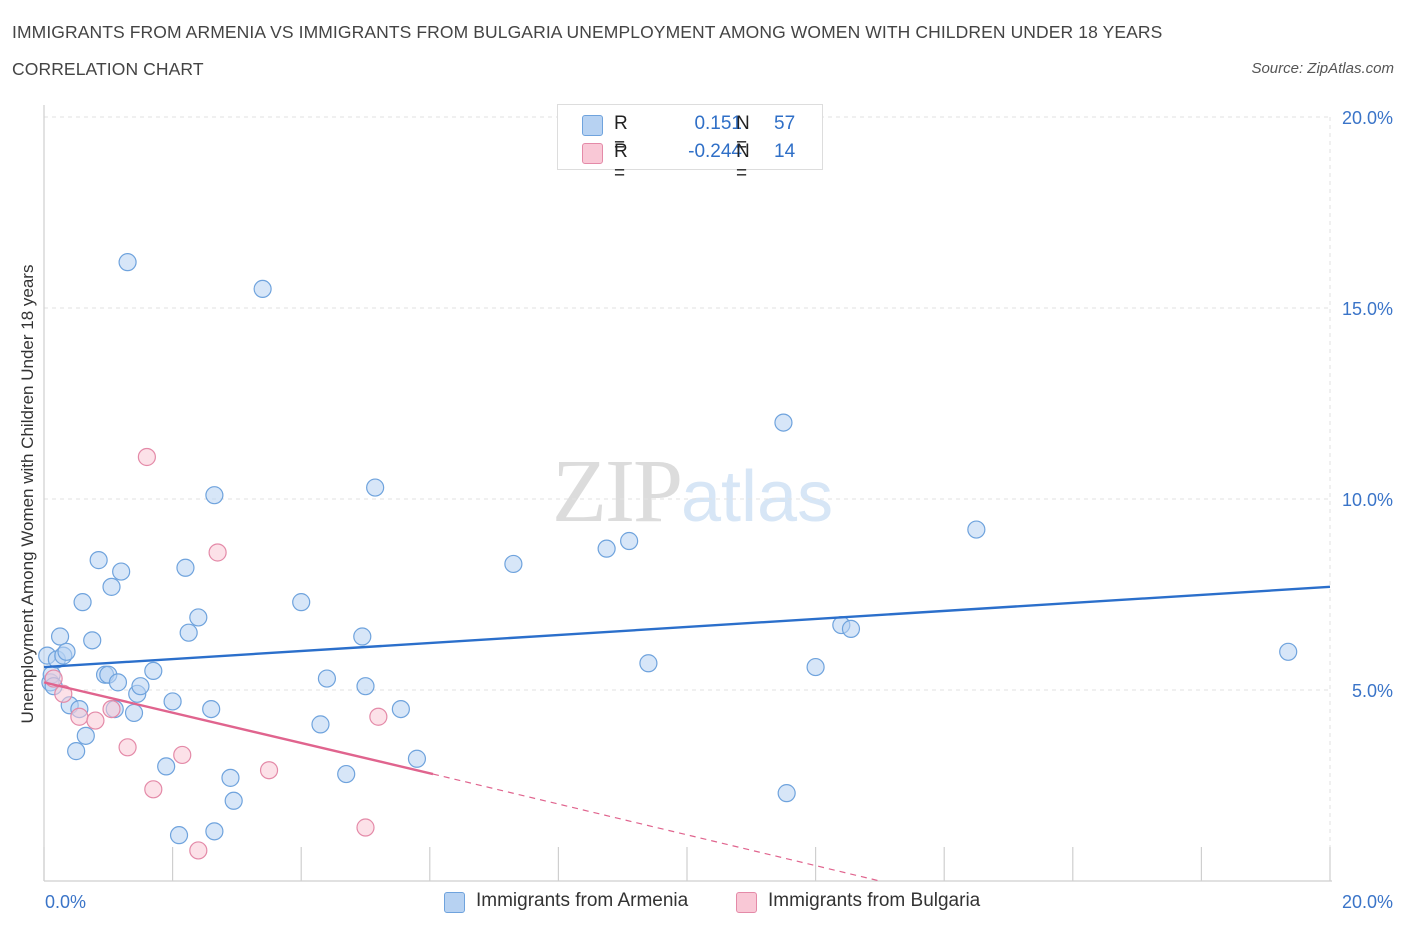 The width and height of the screenshot is (1406, 930). Describe the element at coordinates (65, 902) in the screenshot. I see `x-tick-label: 0.0%` at that location.